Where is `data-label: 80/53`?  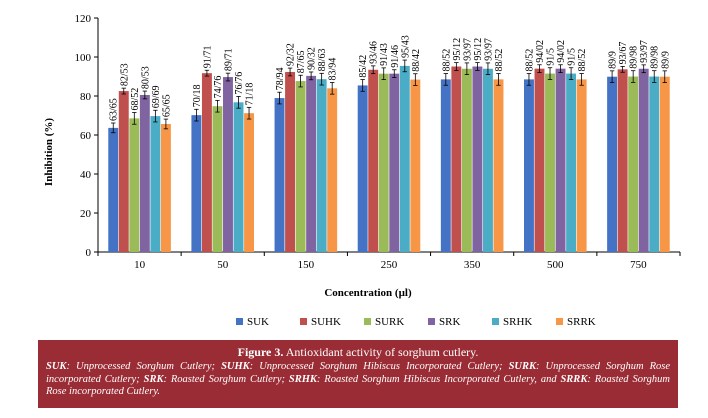 data-label: 80/53 is located at coordinates (145, 77).